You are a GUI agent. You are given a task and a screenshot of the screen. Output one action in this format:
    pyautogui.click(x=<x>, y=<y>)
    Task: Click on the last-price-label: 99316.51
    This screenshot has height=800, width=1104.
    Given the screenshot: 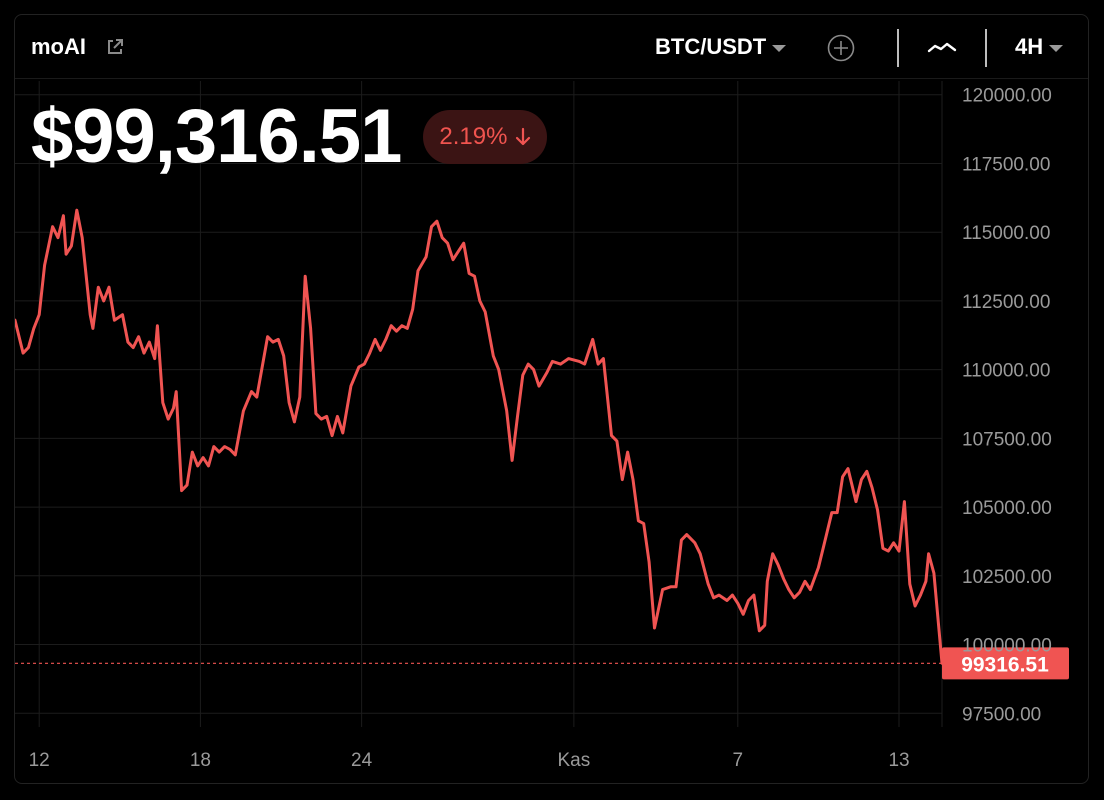 What is the action you would take?
    pyautogui.click(x=1005, y=664)
    